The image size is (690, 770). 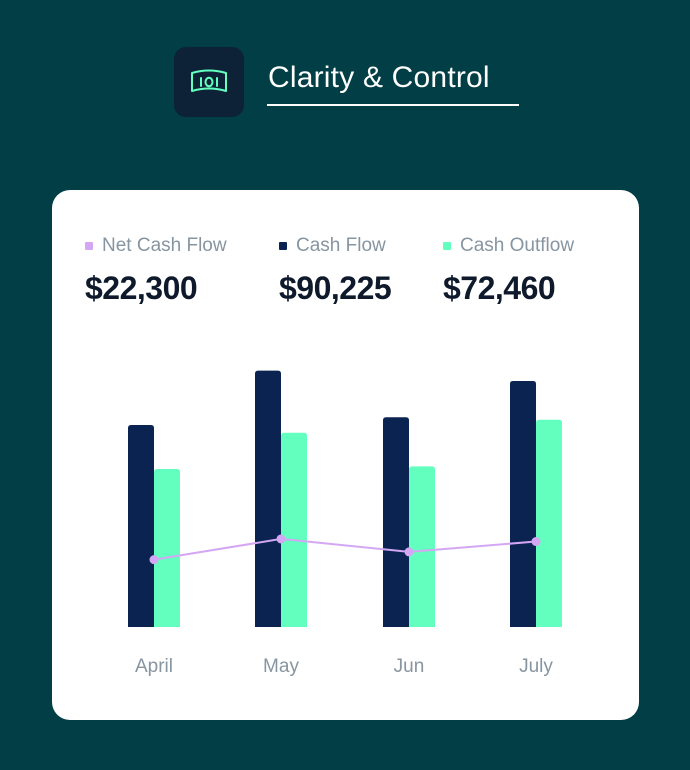 I want to click on line-net-cash-flow, so click(x=345, y=549).